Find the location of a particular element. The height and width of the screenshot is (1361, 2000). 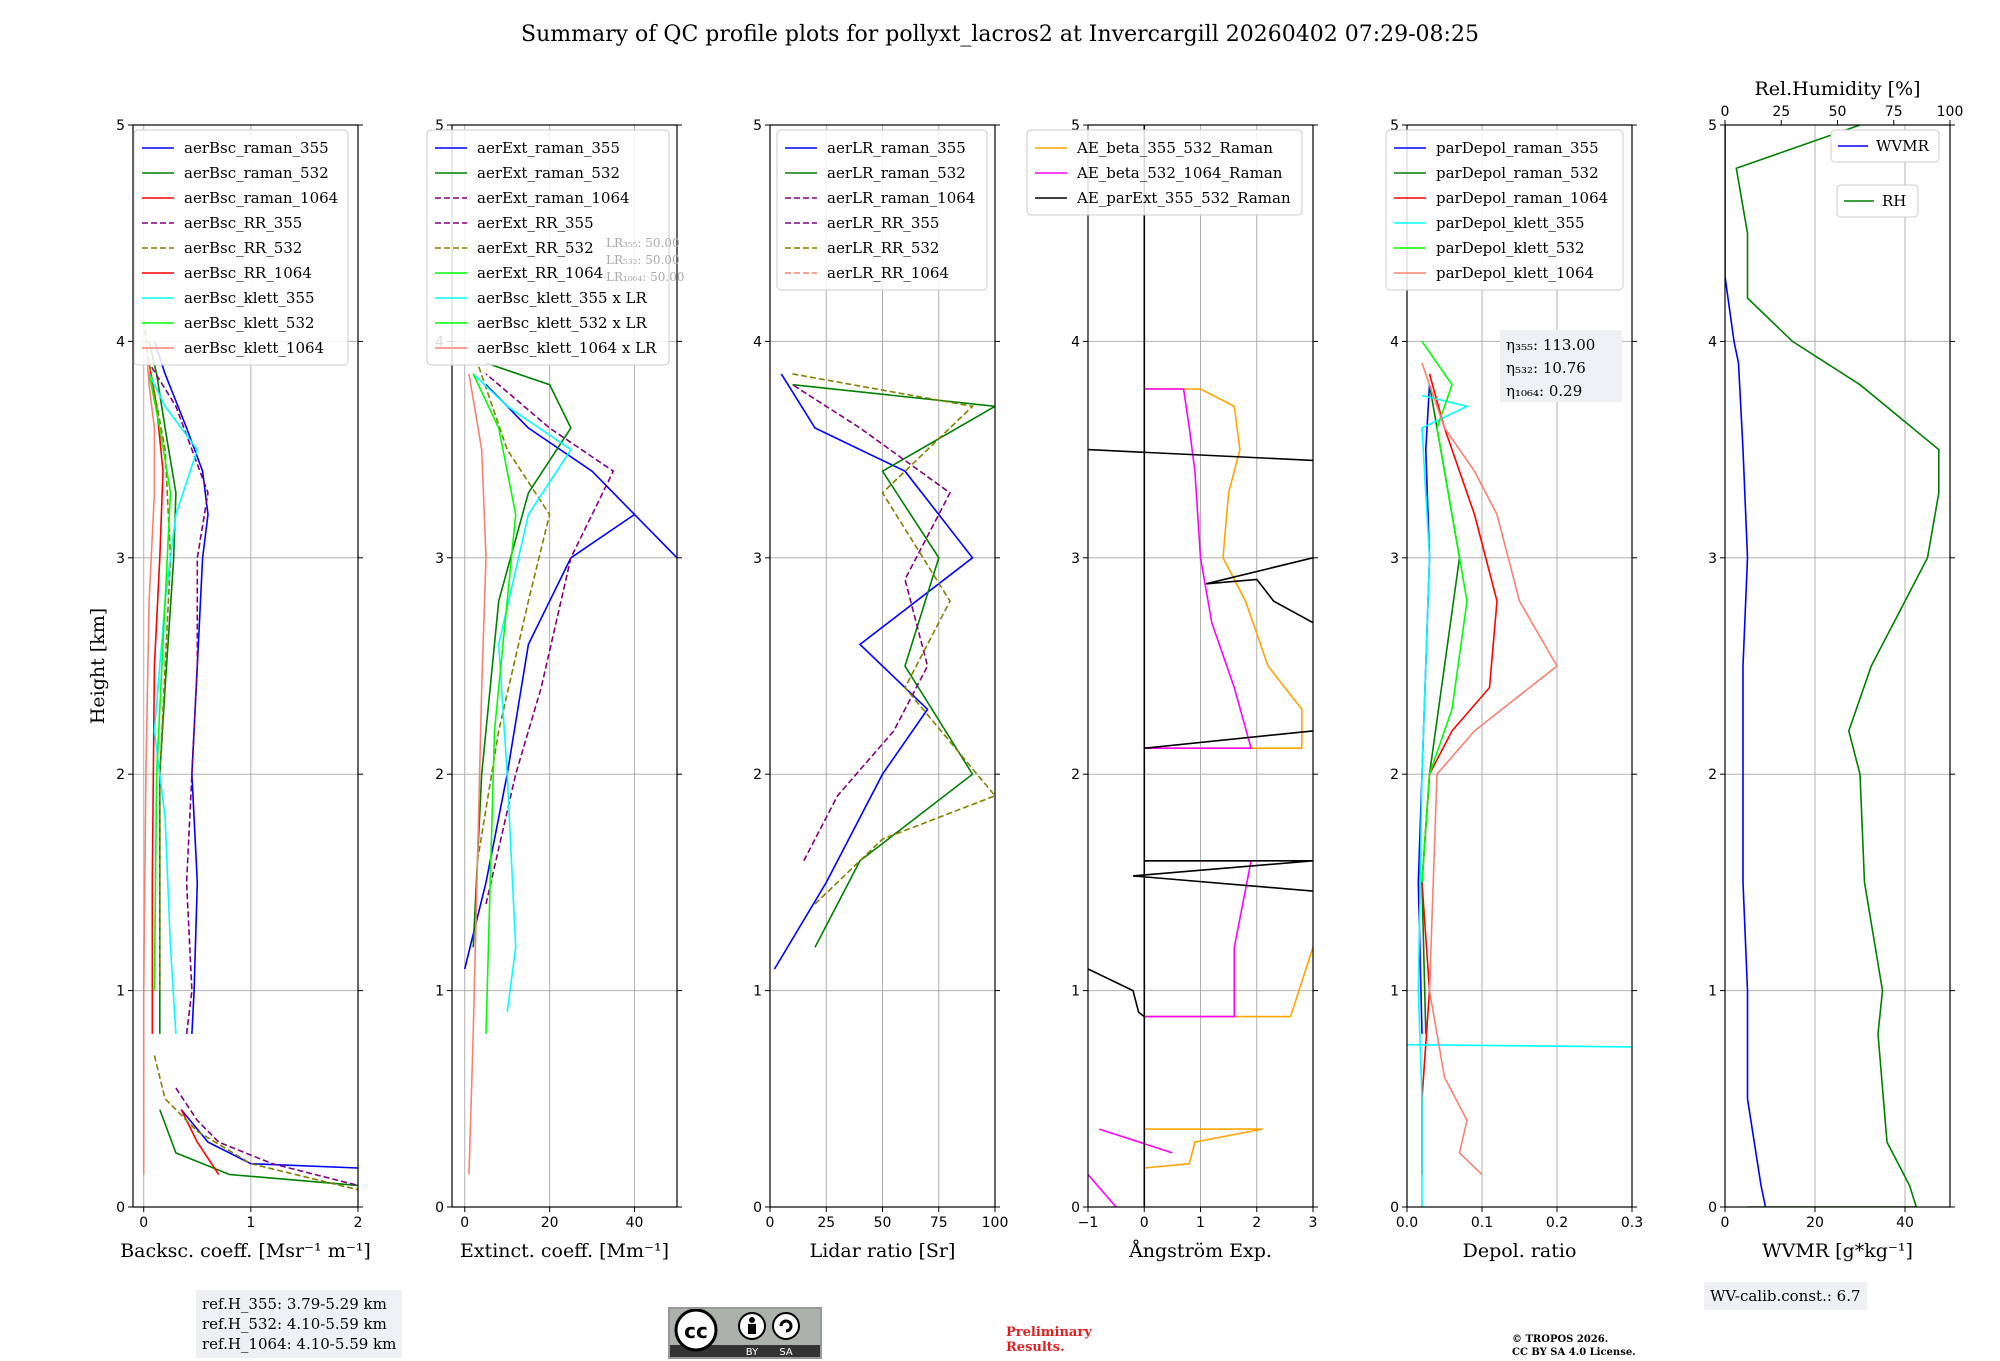

series-AE_beta_532_1064_Raman is located at coordinates (1102, 1190).